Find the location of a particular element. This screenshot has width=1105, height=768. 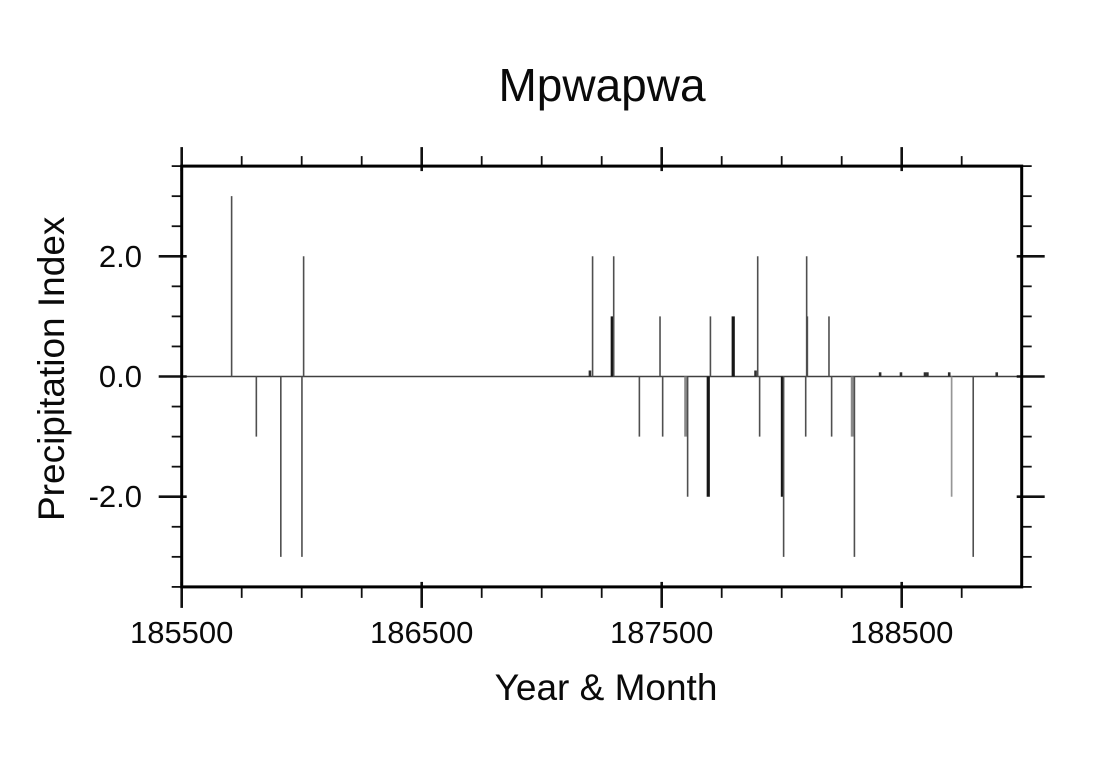

x-tick-label: 187500 is located at coordinates (661, 632).